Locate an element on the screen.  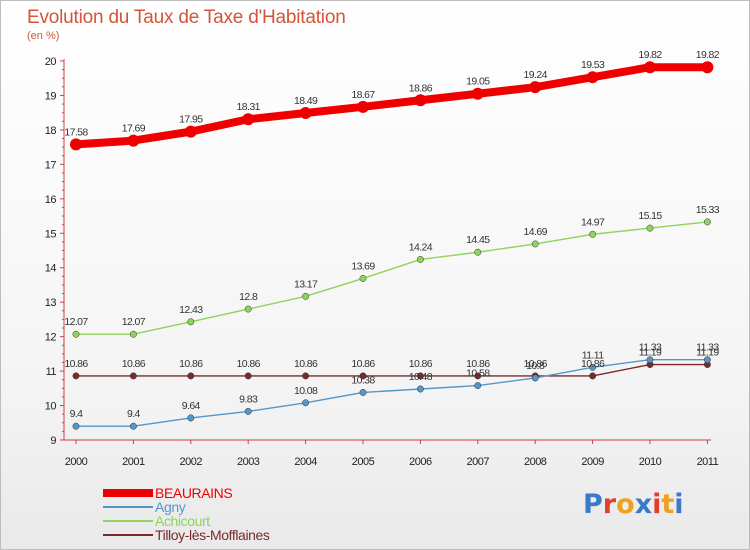
logo-letter: P is located at coordinates (593, 504).